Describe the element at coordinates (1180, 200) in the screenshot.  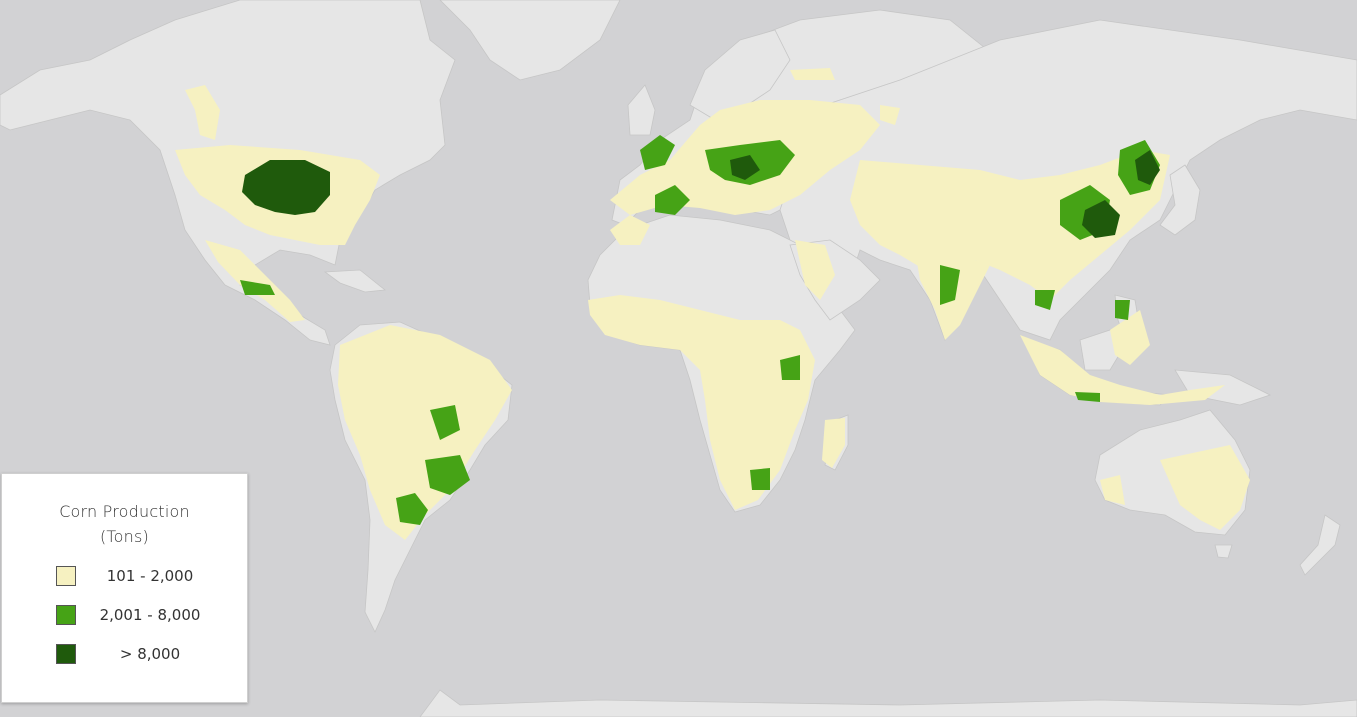
I see `japan` at that location.